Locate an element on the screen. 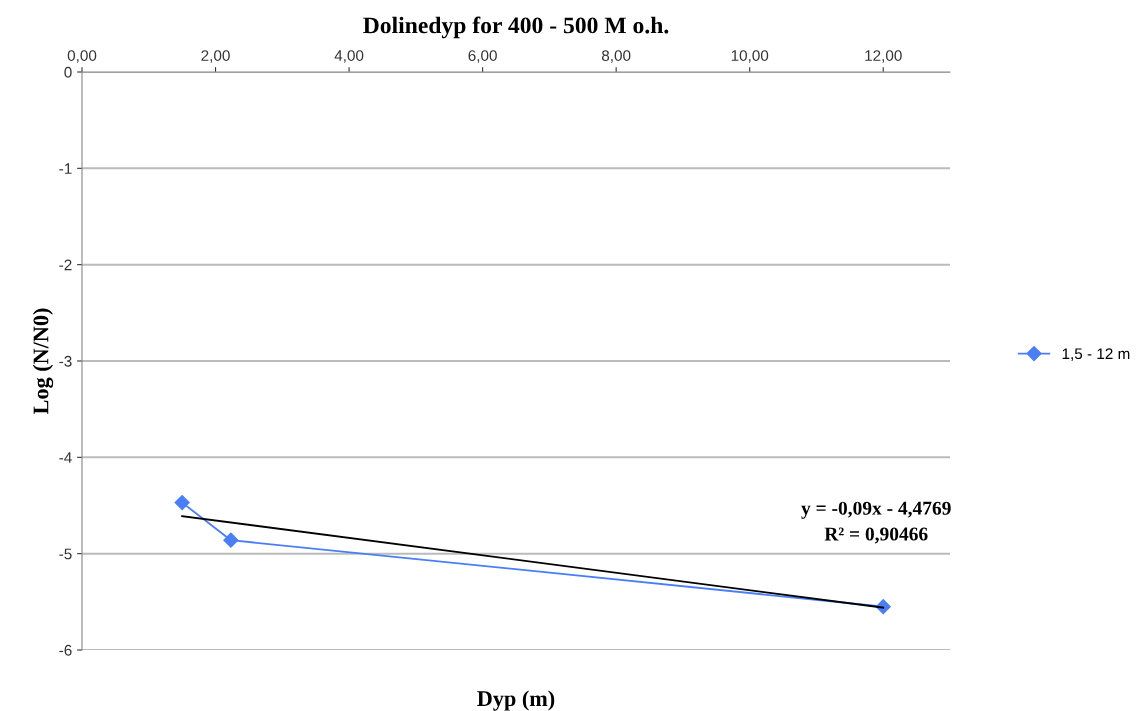  y-tick-label: -4 is located at coordinates (65, 457).